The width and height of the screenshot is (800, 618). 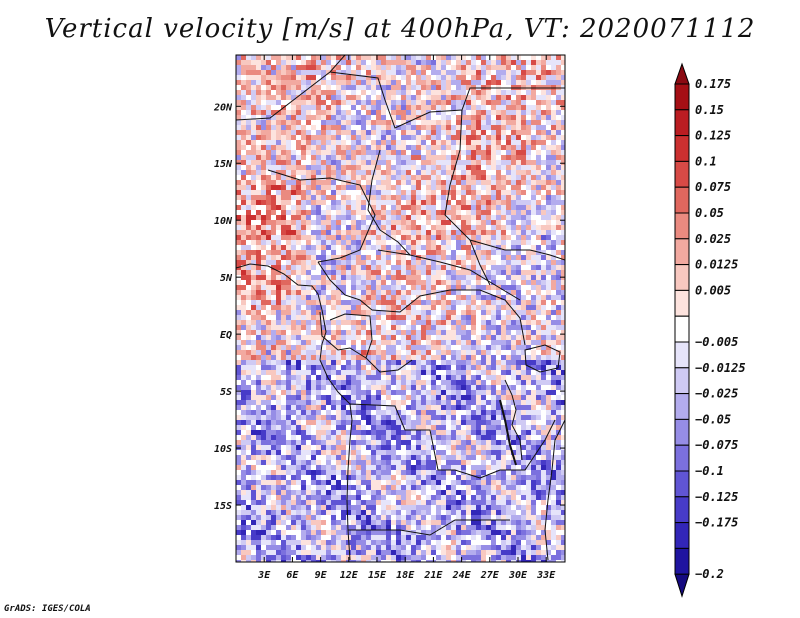 What do you see at coordinates (292, 575) in the screenshot?
I see `lon-tick-label: 6E` at bounding box center [292, 575].